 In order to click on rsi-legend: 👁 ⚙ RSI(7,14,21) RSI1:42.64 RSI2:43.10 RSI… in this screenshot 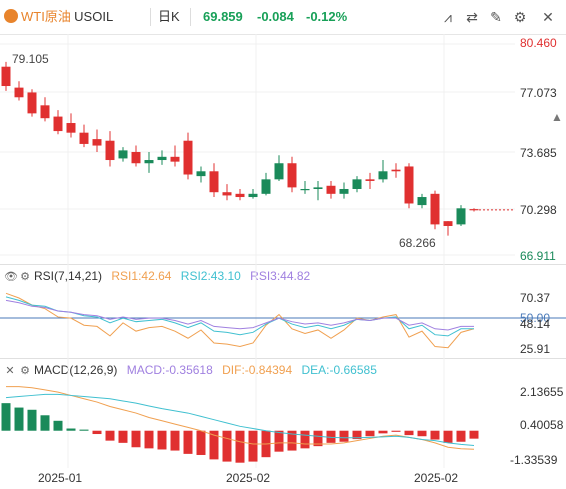, I will do `click(157, 276)`.